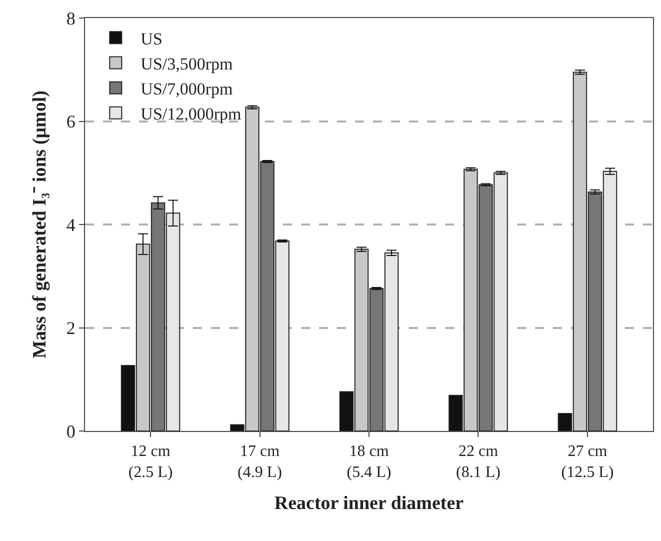 The height and width of the screenshot is (541, 661). What do you see at coordinates (71, 431) in the screenshot?
I see `y-tick-label: 0` at bounding box center [71, 431].